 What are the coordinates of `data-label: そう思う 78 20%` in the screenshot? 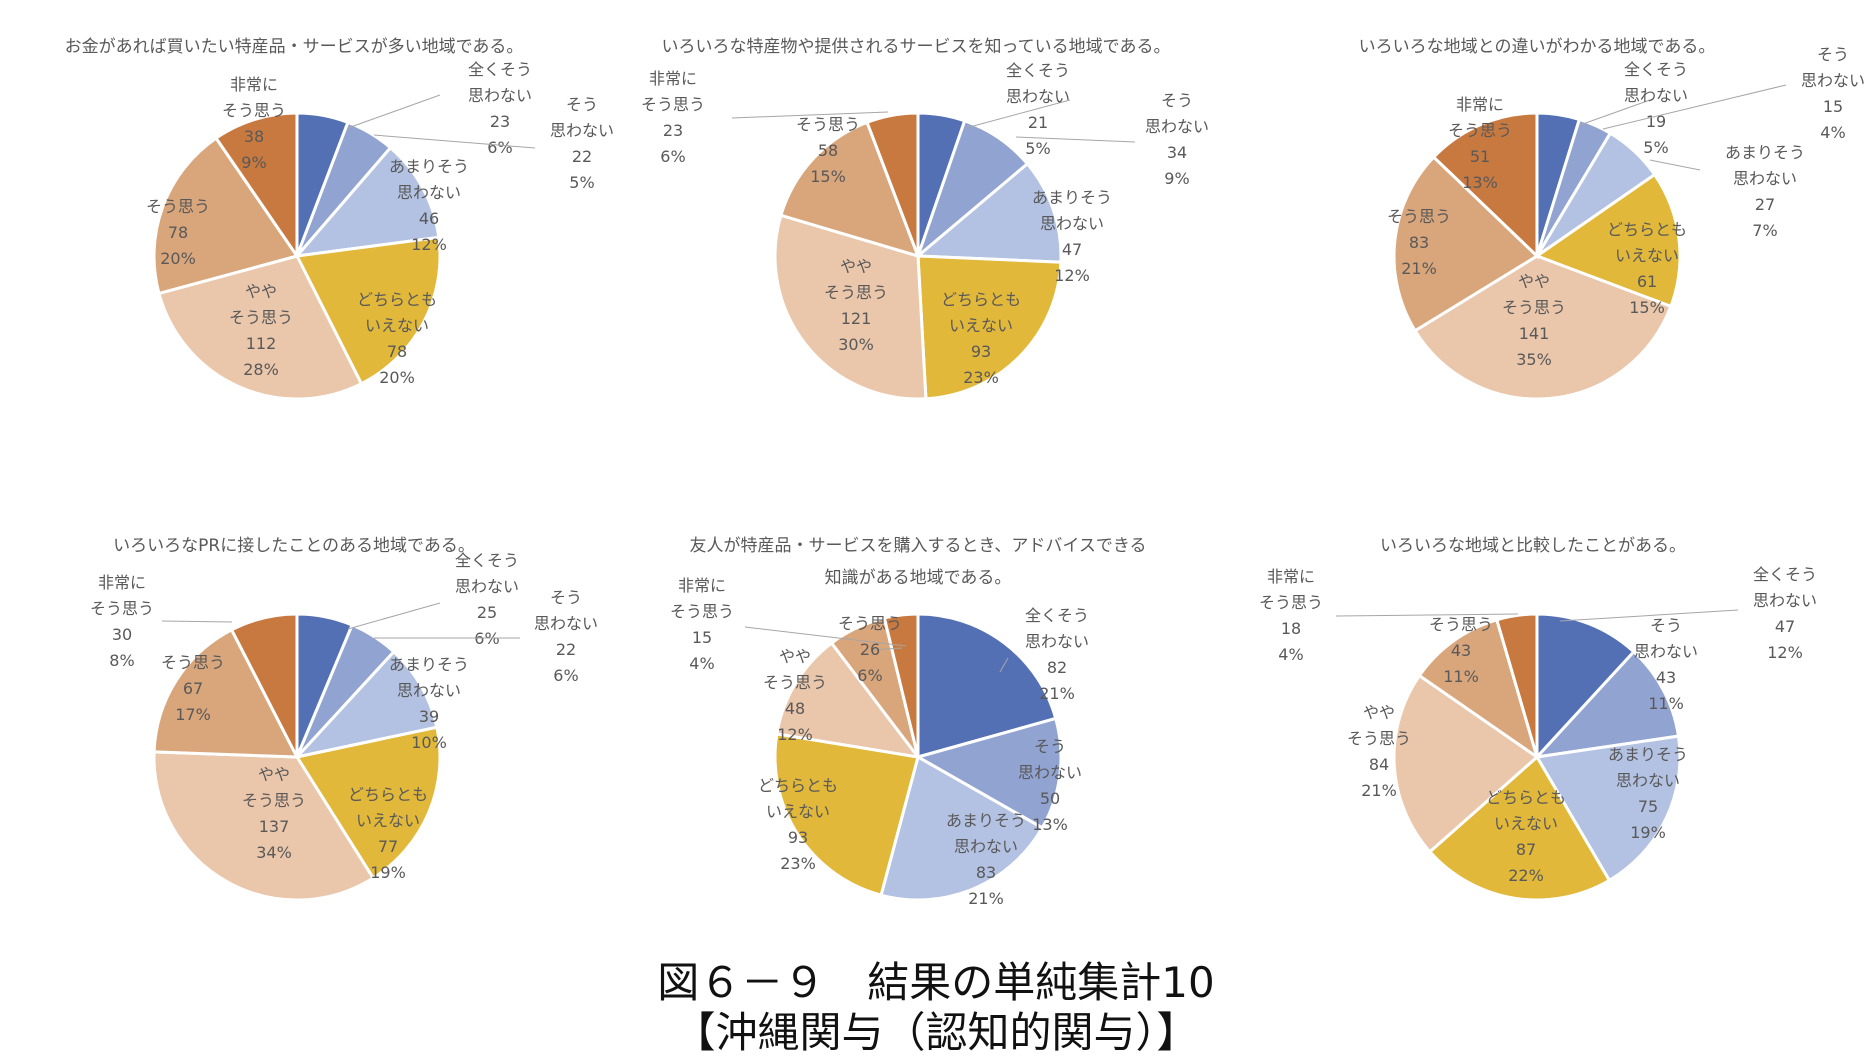 It's located at (178, 232).